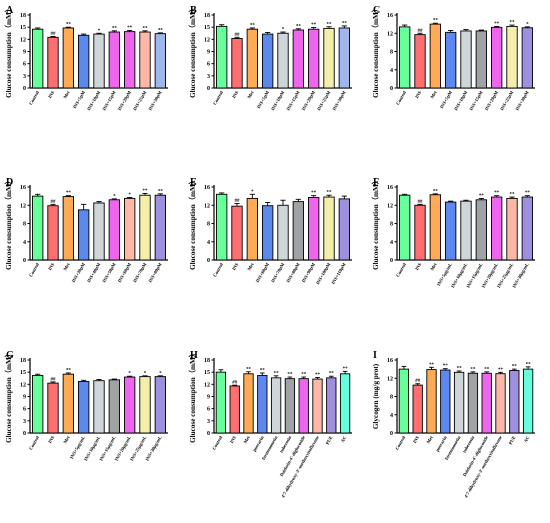  What do you see at coordinates (153, 448) in the screenshot?
I see `x-tick-label: INS+30μg/mL` at bounding box center [153, 448].